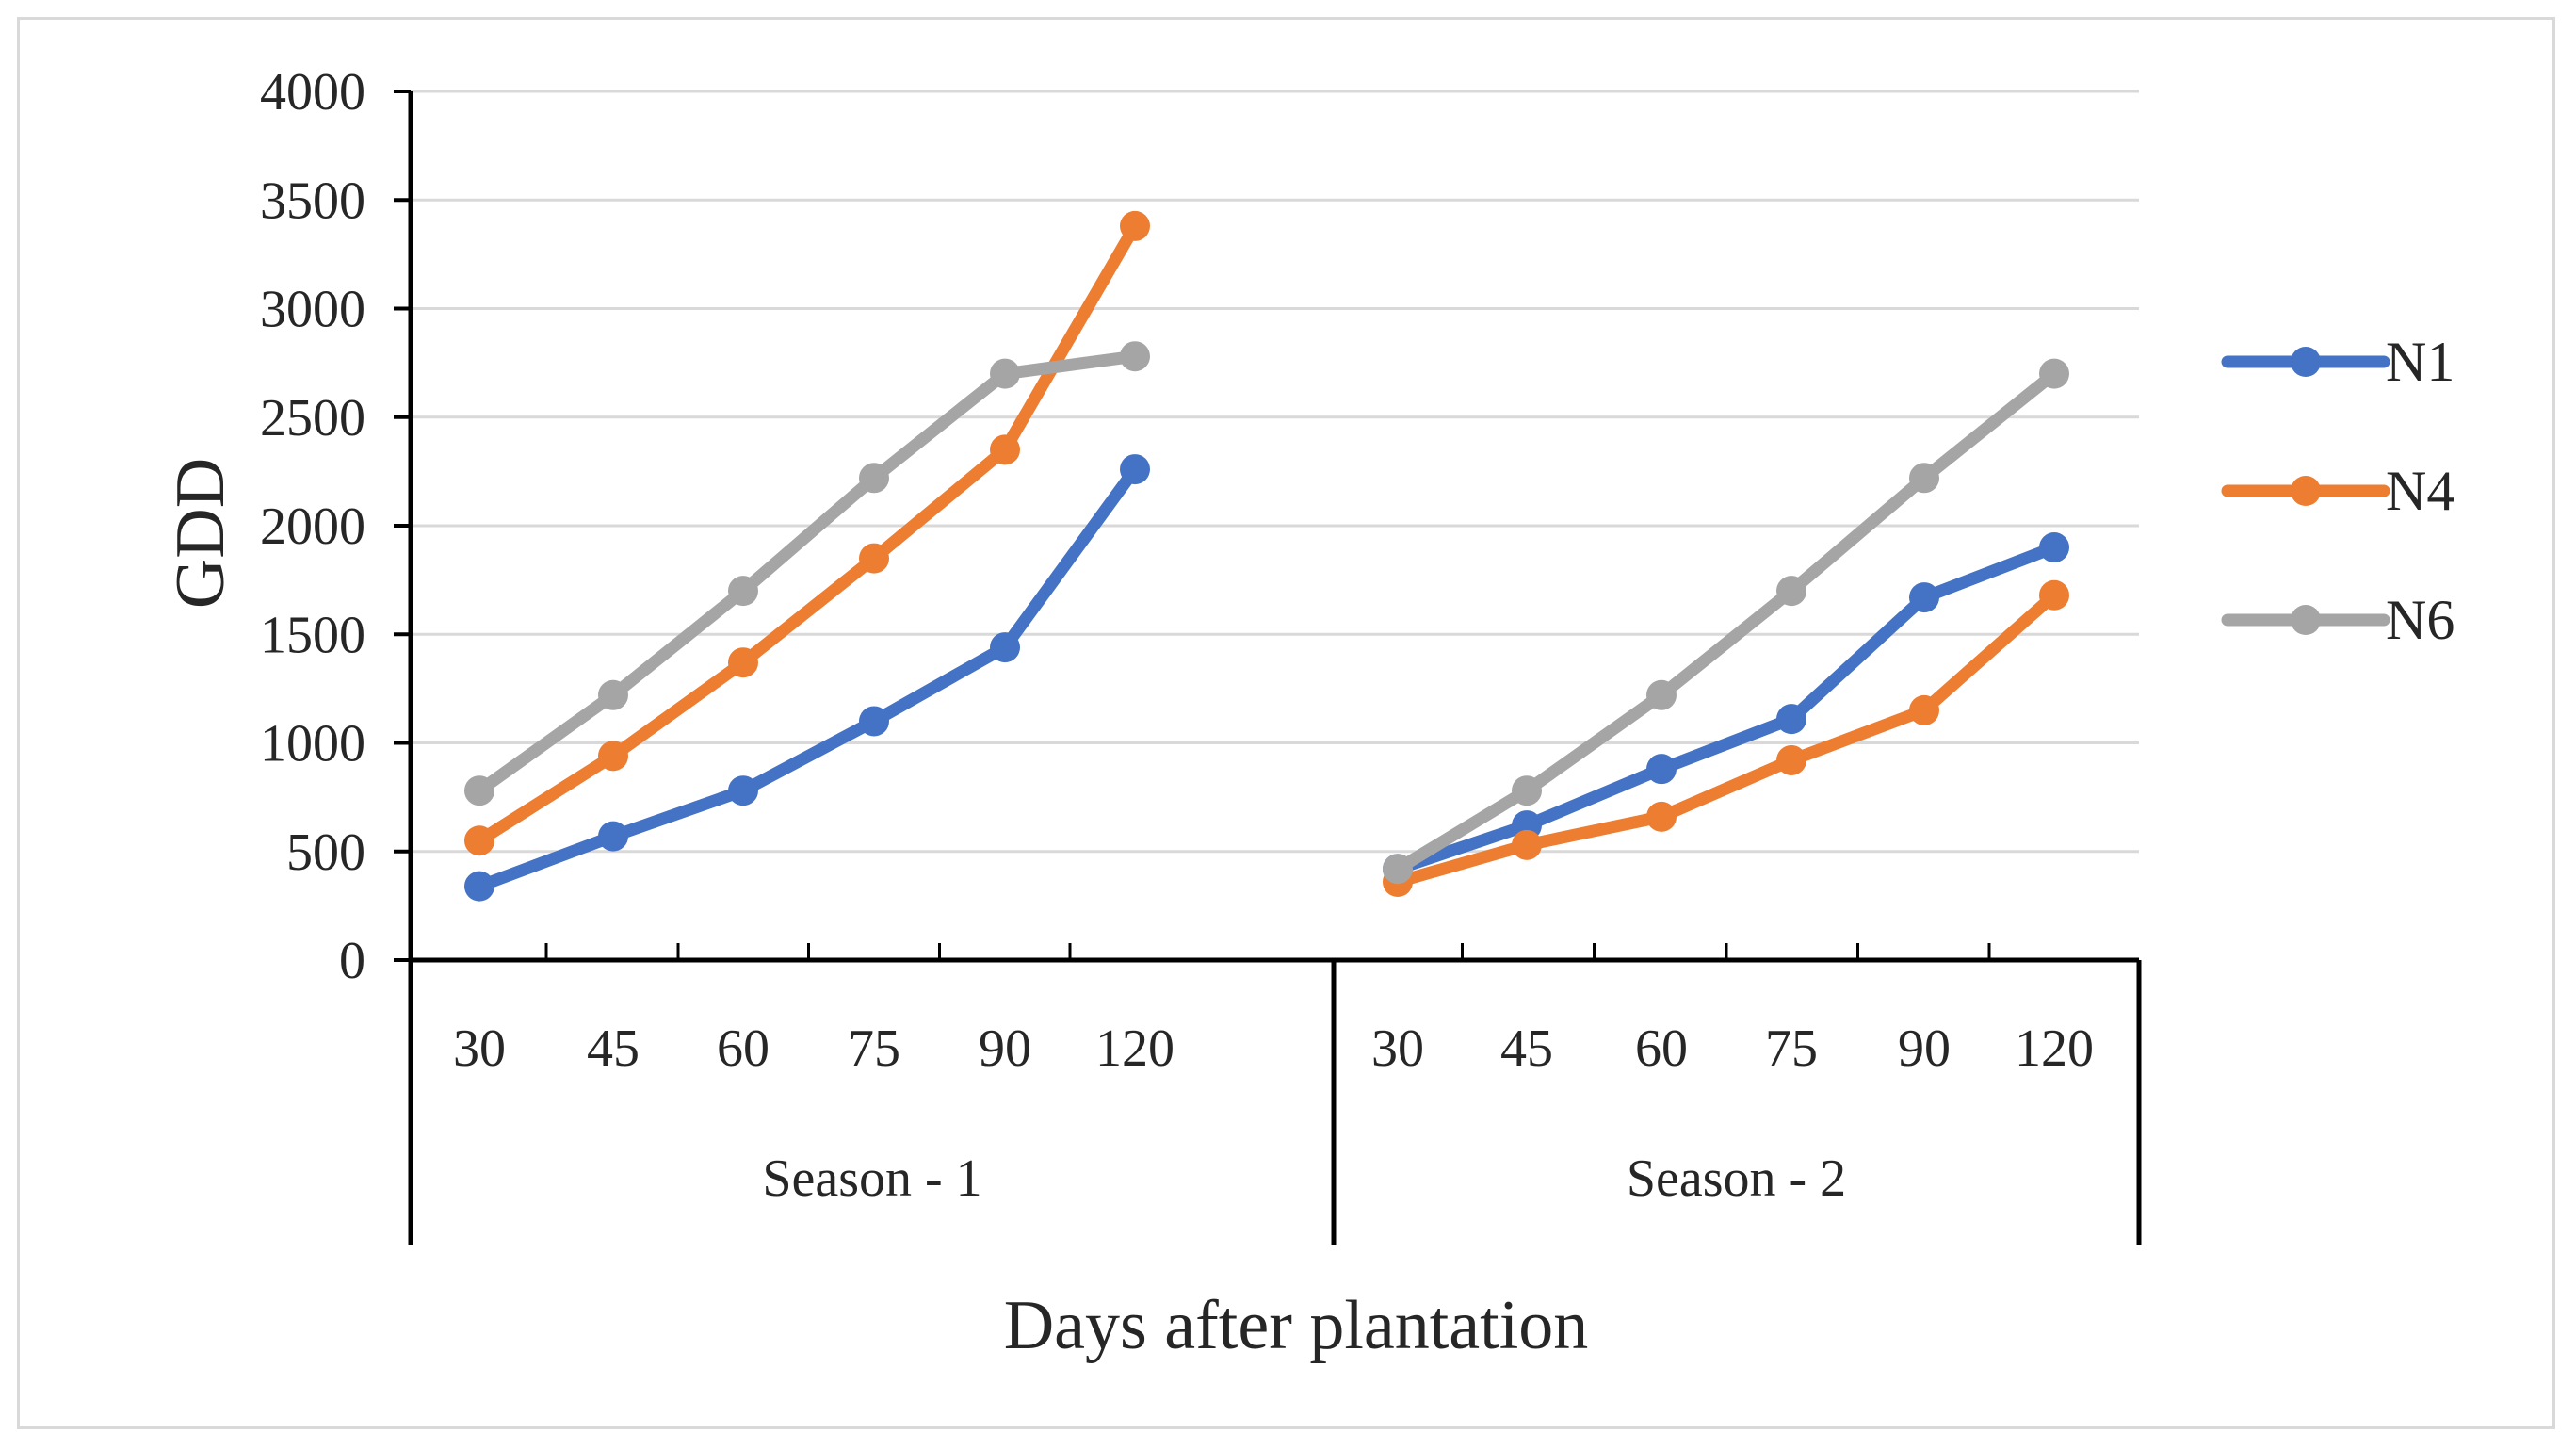 The height and width of the screenshot is (1450, 2576). I want to click on legend-label: N6, so click(2420, 620).